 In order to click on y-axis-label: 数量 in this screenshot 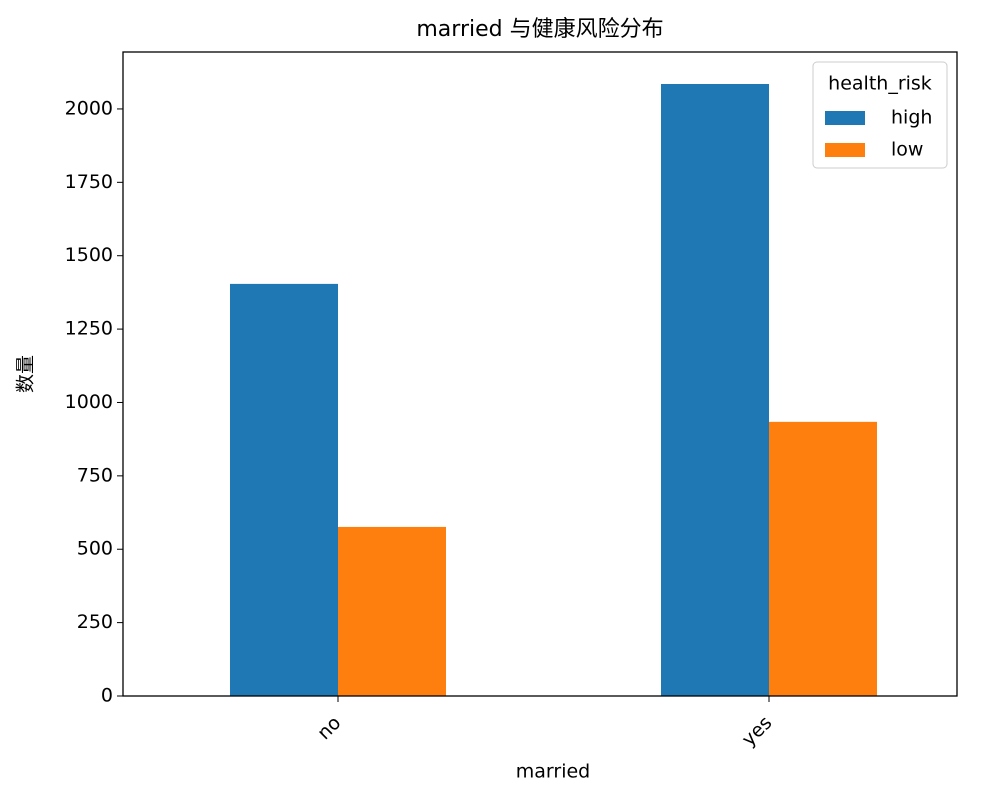, I will do `click(26, 374)`.